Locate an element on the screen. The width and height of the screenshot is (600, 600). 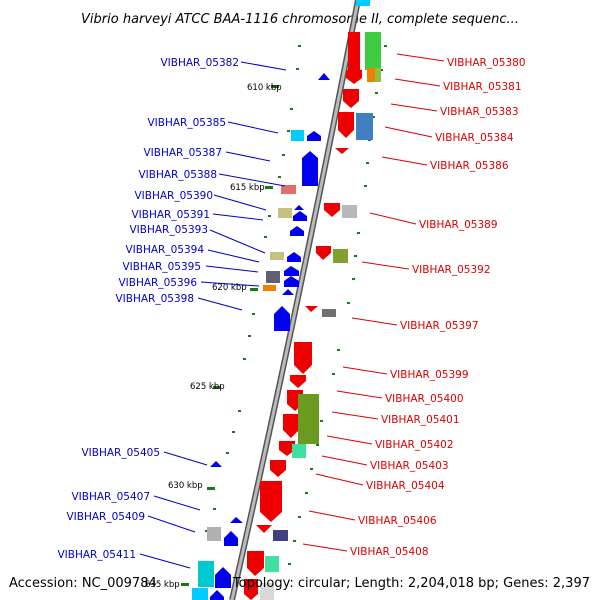
gene-label-link: VIBHAR_05391 is located at coordinates (170, 215).